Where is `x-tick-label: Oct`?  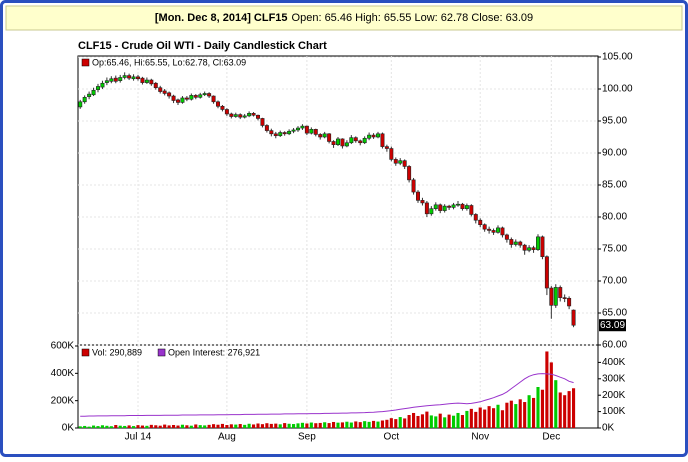
x-tick-label: Oct is located at coordinates (392, 437).